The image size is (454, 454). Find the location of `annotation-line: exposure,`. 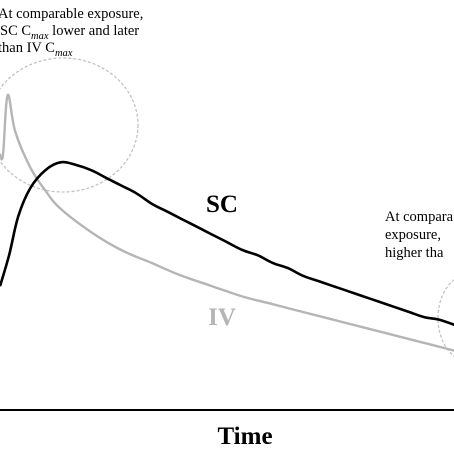

annotation-line: exposure, is located at coordinates (413, 235).